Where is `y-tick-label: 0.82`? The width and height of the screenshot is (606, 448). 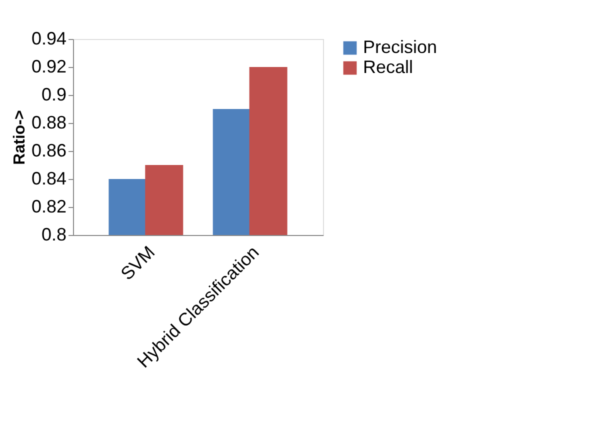 y-tick-label: 0.82 is located at coordinates (48, 206).